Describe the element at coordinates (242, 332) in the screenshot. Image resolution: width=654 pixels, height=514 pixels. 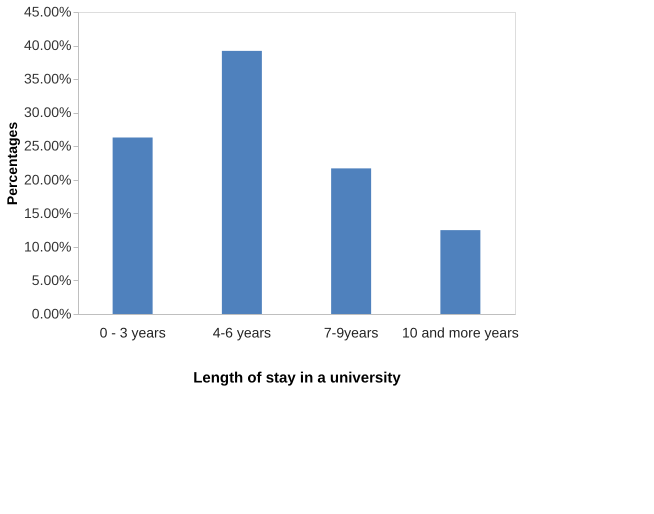
I see `x-tick-label: 4-6 years` at that location.